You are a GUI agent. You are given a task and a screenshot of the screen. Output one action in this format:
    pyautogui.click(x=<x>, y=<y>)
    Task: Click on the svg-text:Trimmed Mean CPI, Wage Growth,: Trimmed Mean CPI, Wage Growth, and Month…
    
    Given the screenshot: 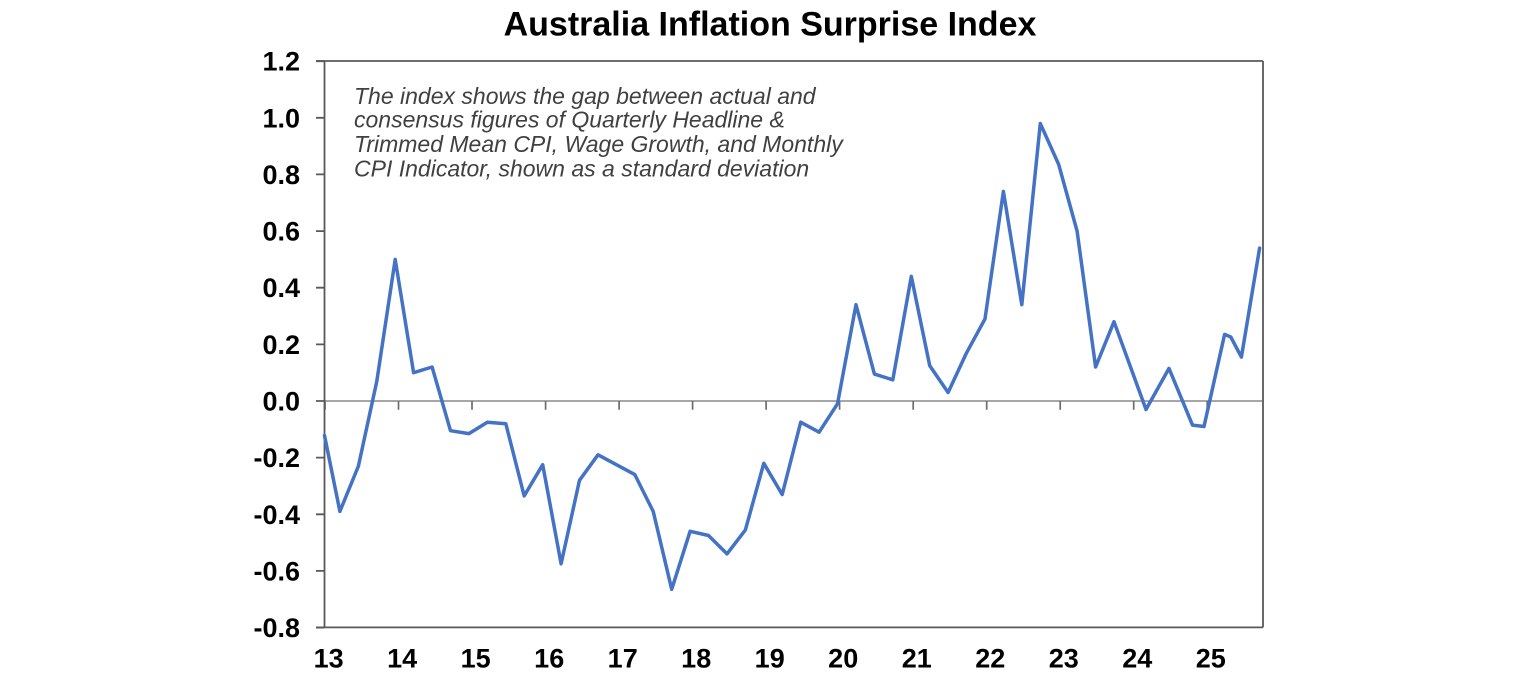 What is the action you would take?
    pyautogui.click(x=599, y=144)
    